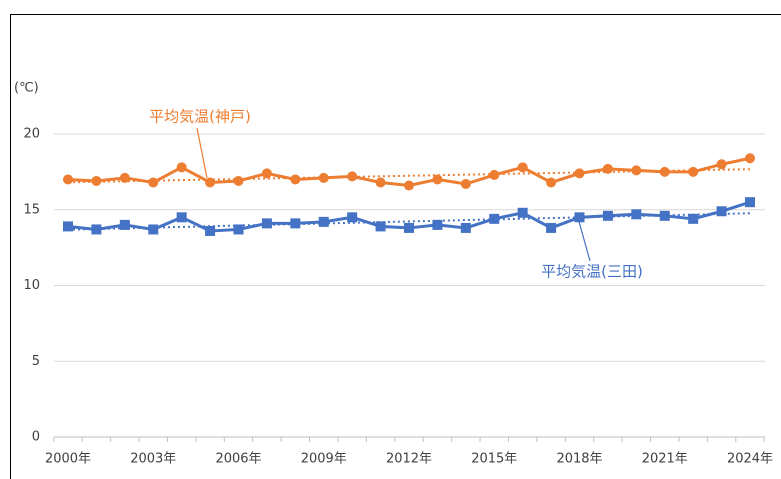  I want to click on legend-label: 平均気温(三田), so click(592, 272).